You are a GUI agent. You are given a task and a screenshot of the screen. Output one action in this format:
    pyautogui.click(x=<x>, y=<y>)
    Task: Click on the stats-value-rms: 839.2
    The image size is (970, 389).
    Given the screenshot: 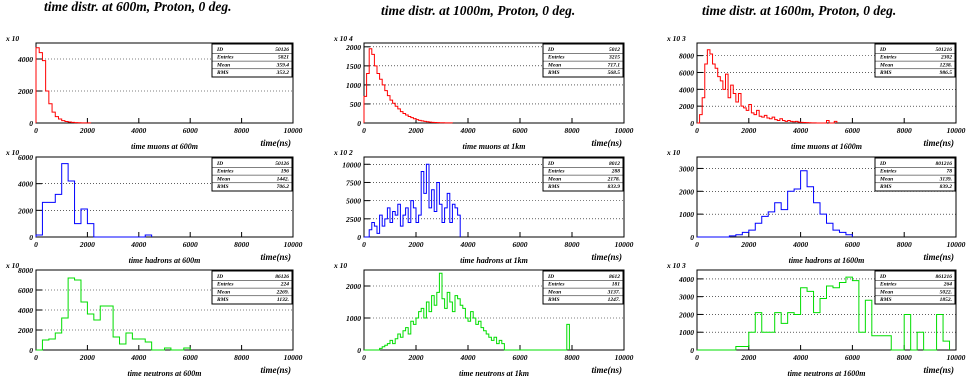 What is the action you would take?
    pyautogui.click(x=946, y=187)
    